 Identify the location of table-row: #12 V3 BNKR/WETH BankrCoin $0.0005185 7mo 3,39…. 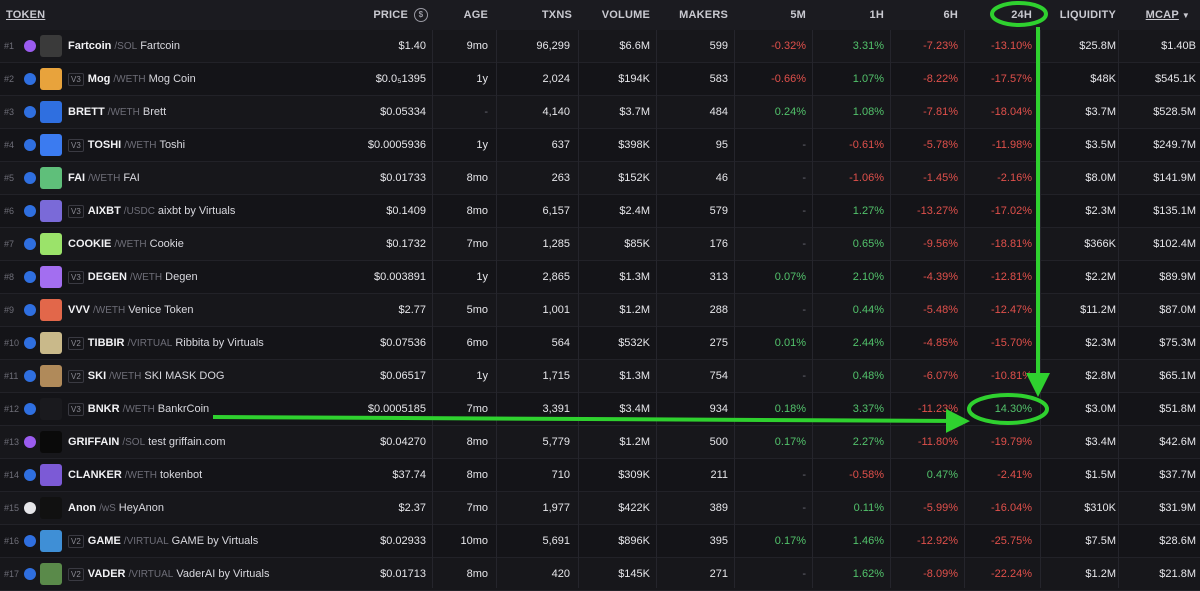
(600, 409).